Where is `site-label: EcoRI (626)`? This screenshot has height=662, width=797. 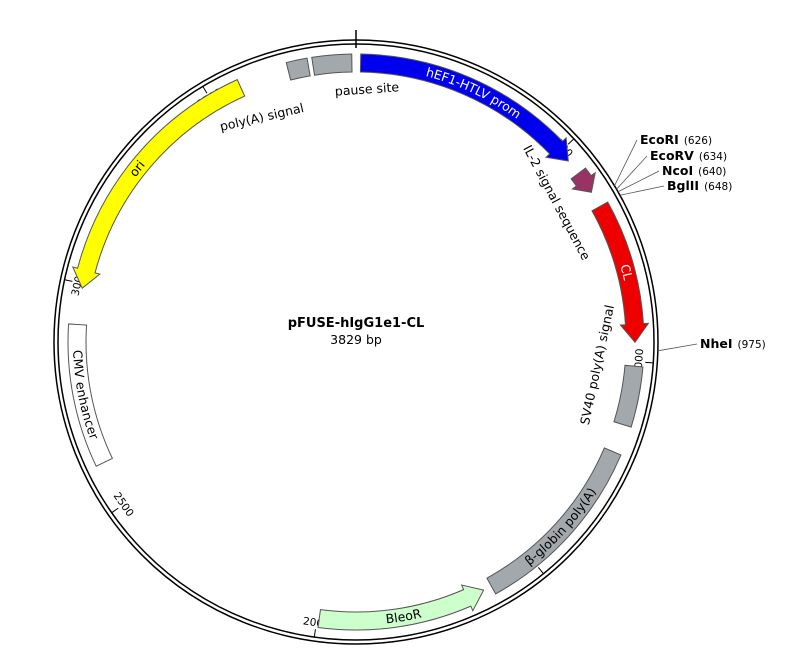 site-label: EcoRI (626) is located at coordinates (676, 139).